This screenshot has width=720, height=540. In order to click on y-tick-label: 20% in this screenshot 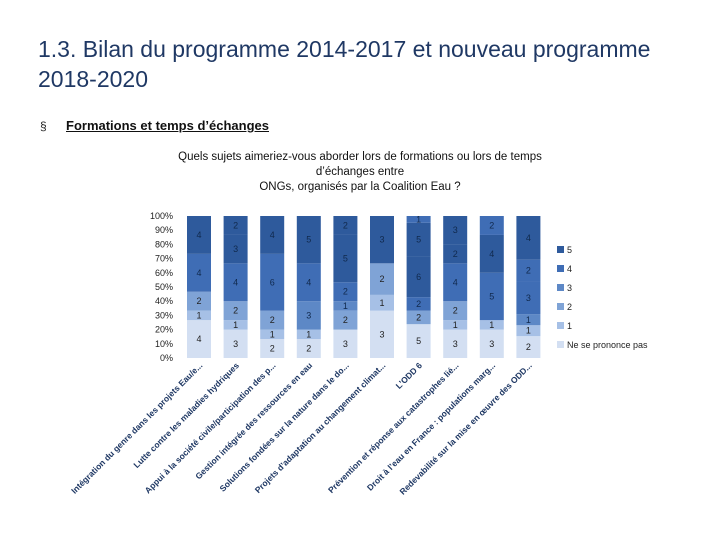, I will do `click(164, 330)`.